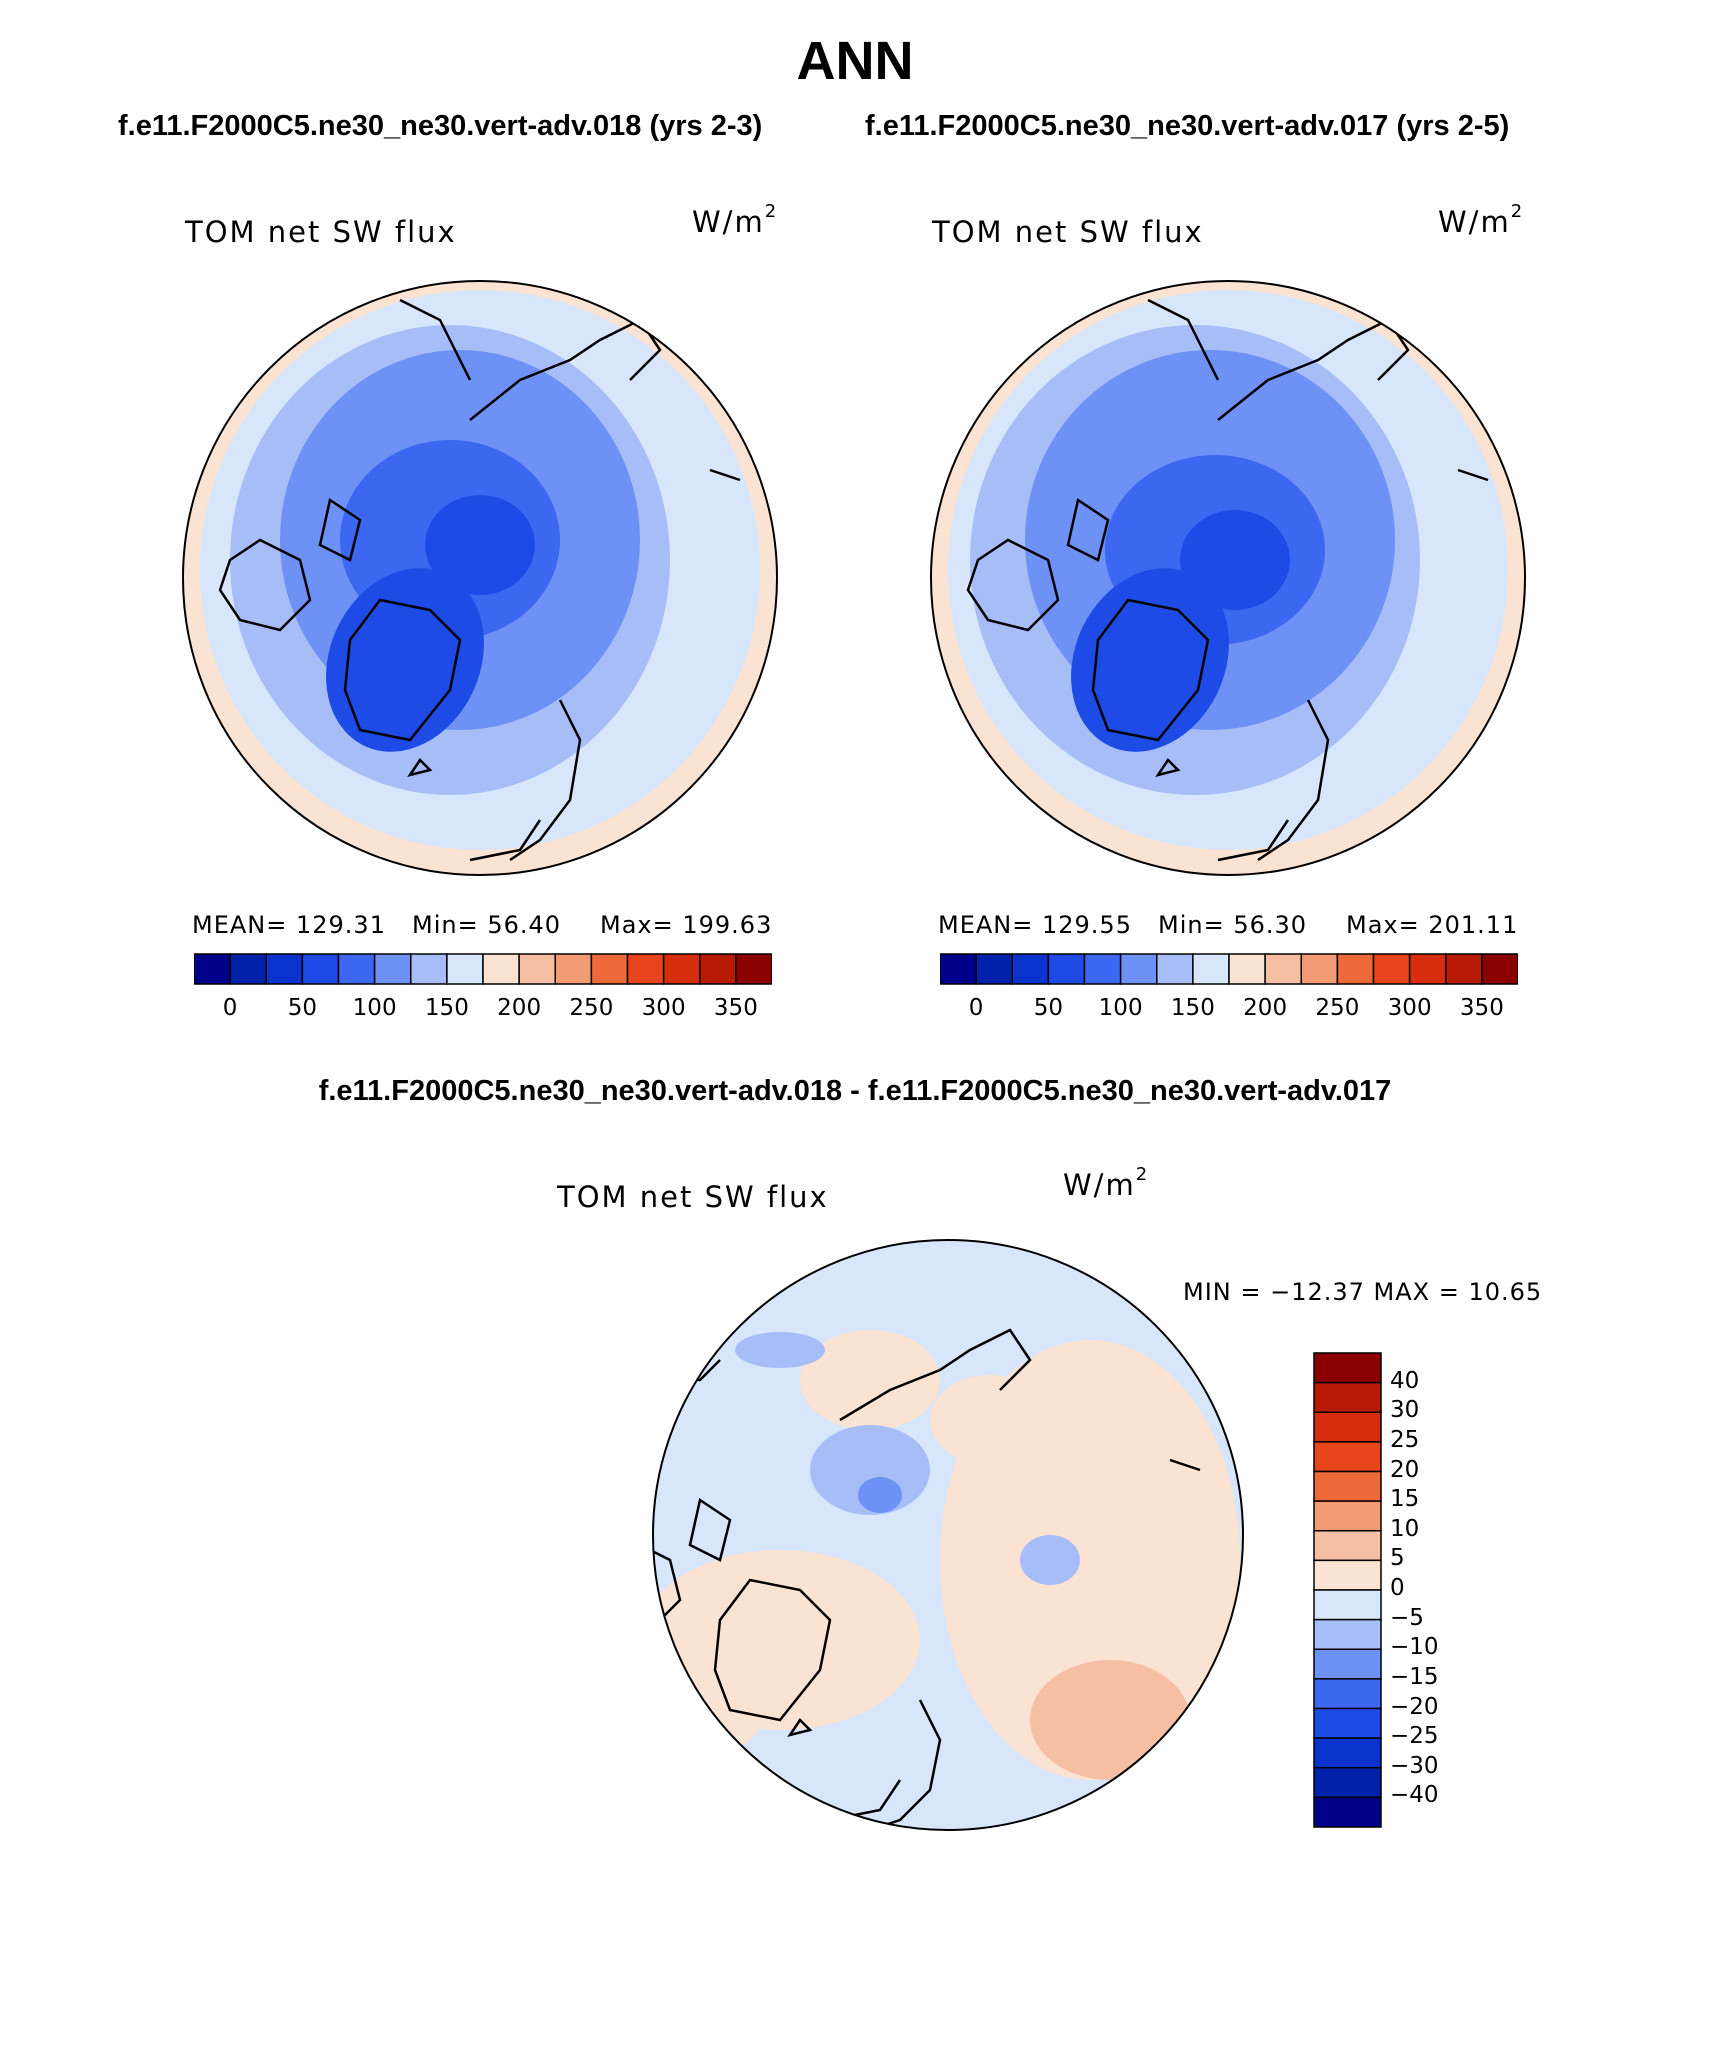 Image resolution: width=1710 pixels, height=2061 pixels. Describe the element at coordinates (1405, 1499) in the screenshot. I see `diff-colorbar-tick-label: 15` at that location.